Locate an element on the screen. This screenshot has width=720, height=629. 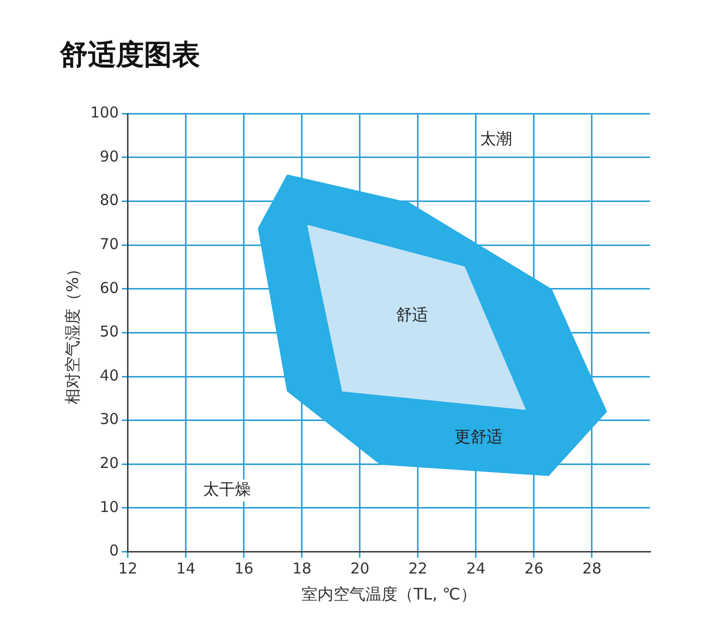
x-tick-label: 12 is located at coordinates (128, 569).